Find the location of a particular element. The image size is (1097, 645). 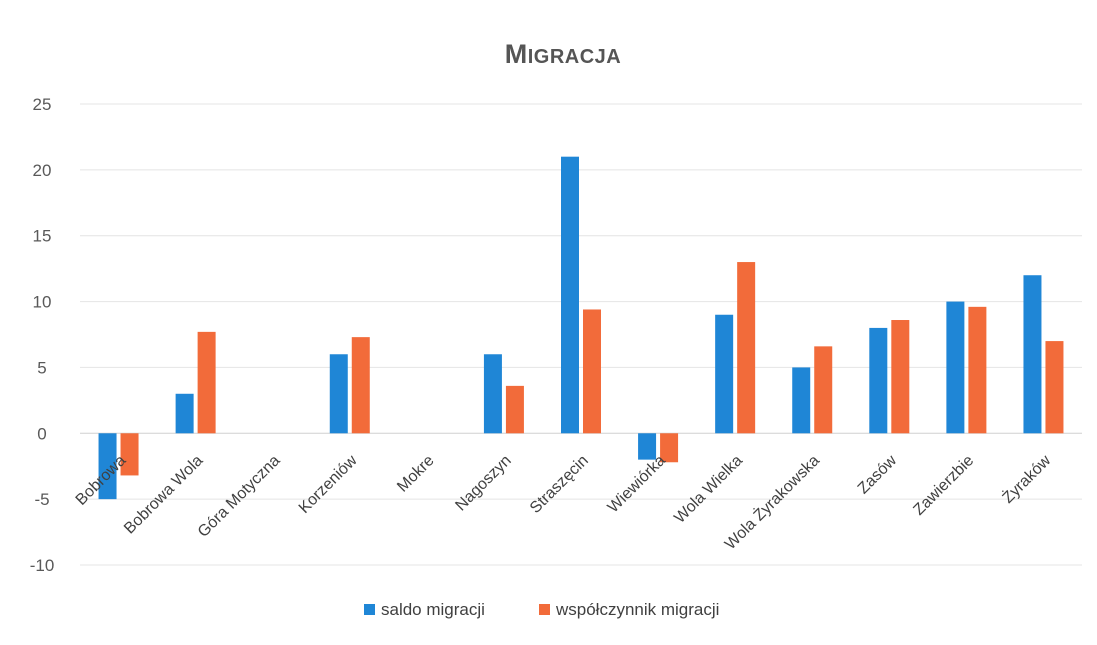

y-tick-label: 0 is located at coordinates (41, 433).